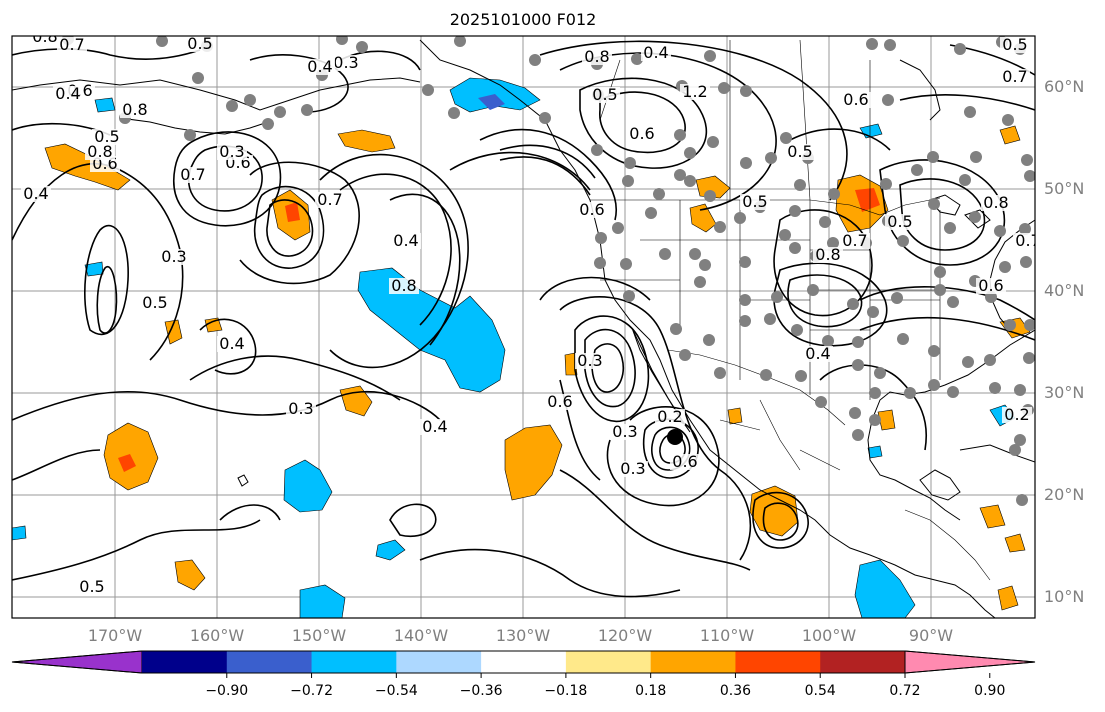 The width and height of the screenshot is (1105, 712). Describe the element at coordinates (940, 485) in the screenshot. I see `coastline-yucatan` at that location.